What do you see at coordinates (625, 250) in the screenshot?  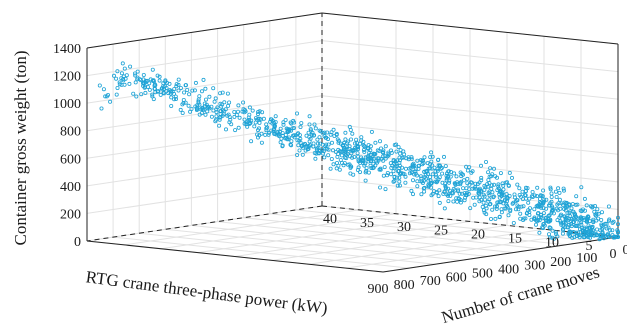 I see `y-tick-label: 0` at bounding box center [625, 250].